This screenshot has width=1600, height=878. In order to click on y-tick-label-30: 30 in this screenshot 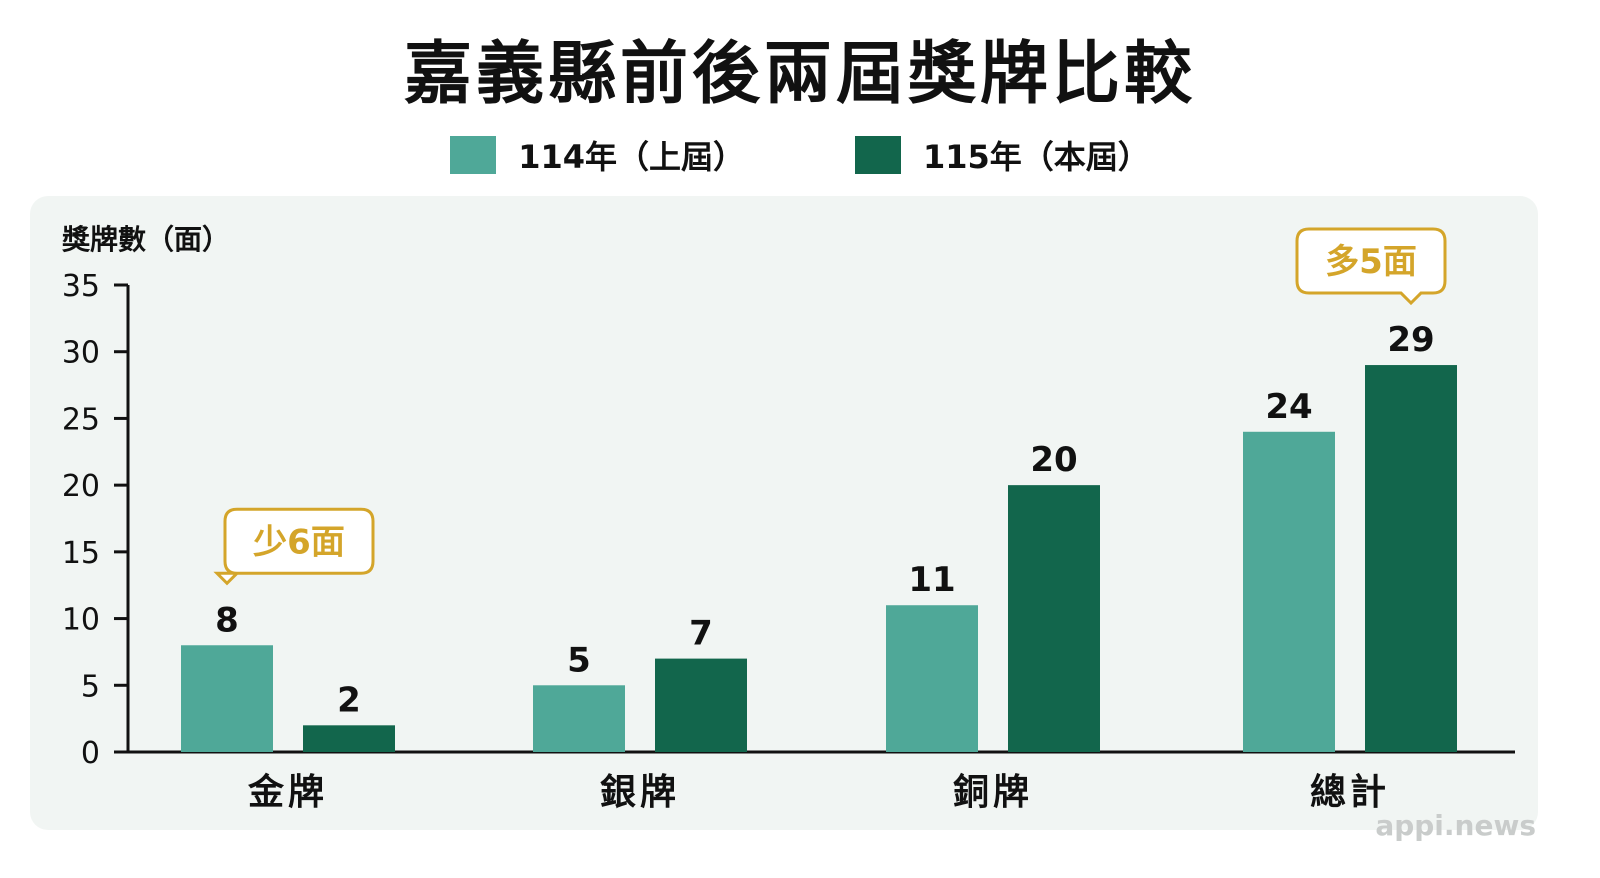, I will do `click(81, 353)`.